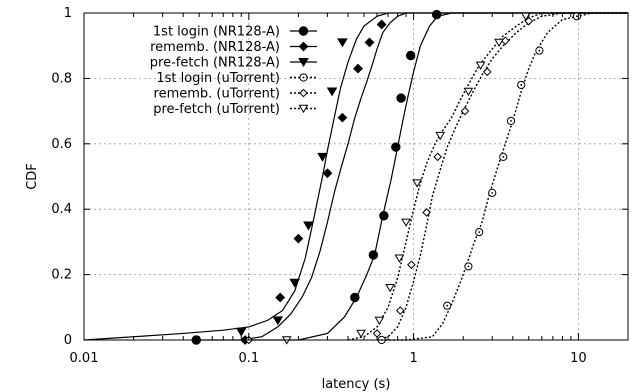 Image resolution: width=643 pixels, height=392 pixels. Describe the element at coordinates (61, 209) in the screenshot. I see `y-tick-label: 0.4` at that location.